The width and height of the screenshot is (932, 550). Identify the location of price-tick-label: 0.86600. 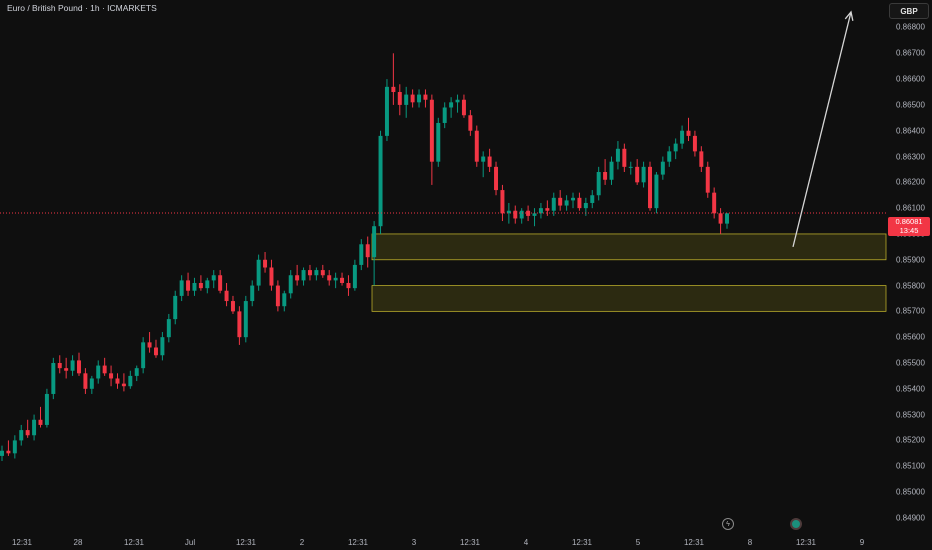
(910, 79).